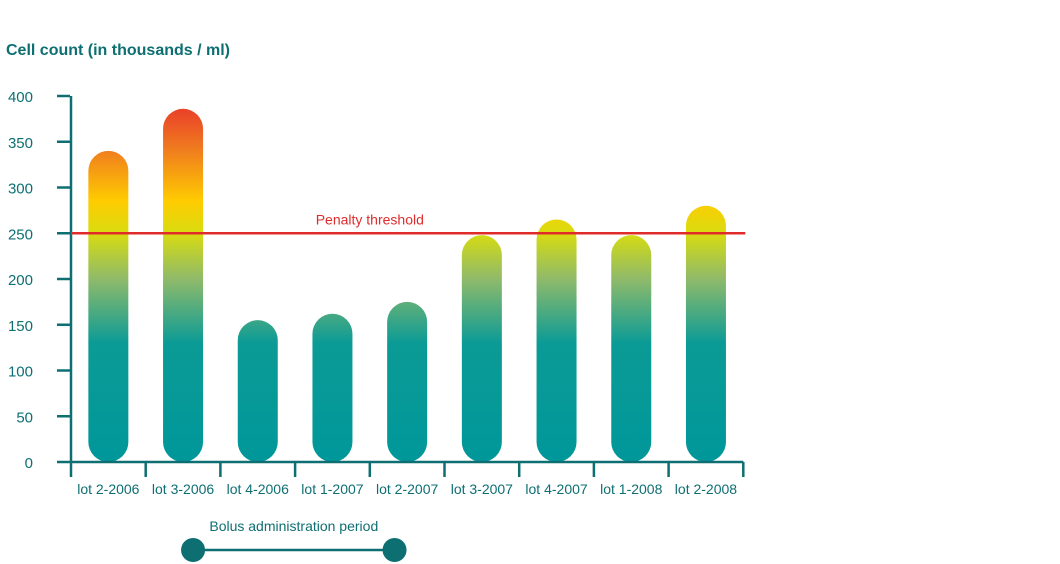 This screenshot has width=1060, height=564. What do you see at coordinates (20, 189) in the screenshot?
I see `y-tick-label: 300` at bounding box center [20, 189].